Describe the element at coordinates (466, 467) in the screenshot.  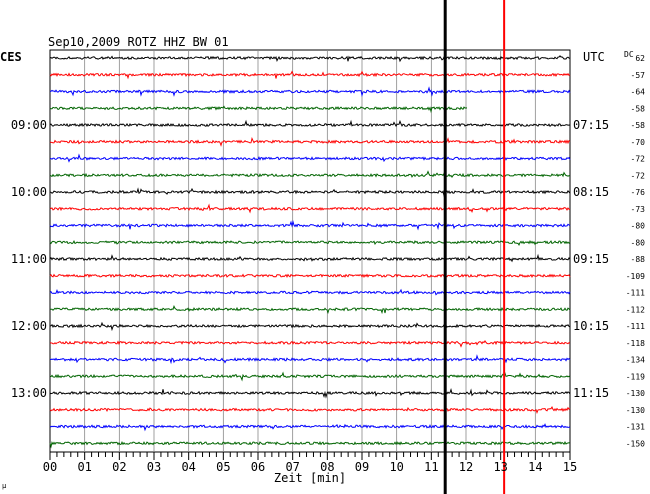
I see `x-tick-label: 12` at that location.